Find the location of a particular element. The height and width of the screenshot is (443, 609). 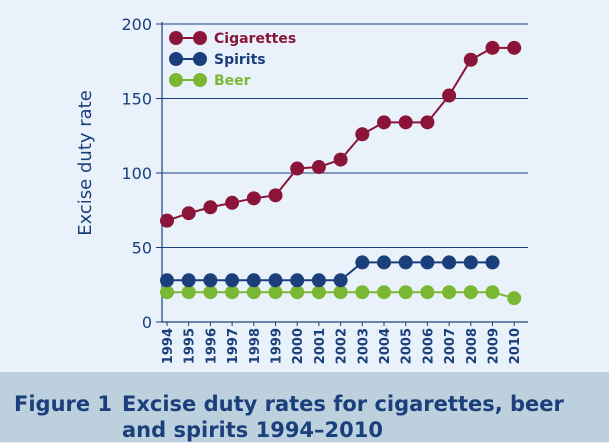

y-tick-label: 50 is located at coordinates (142, 248).